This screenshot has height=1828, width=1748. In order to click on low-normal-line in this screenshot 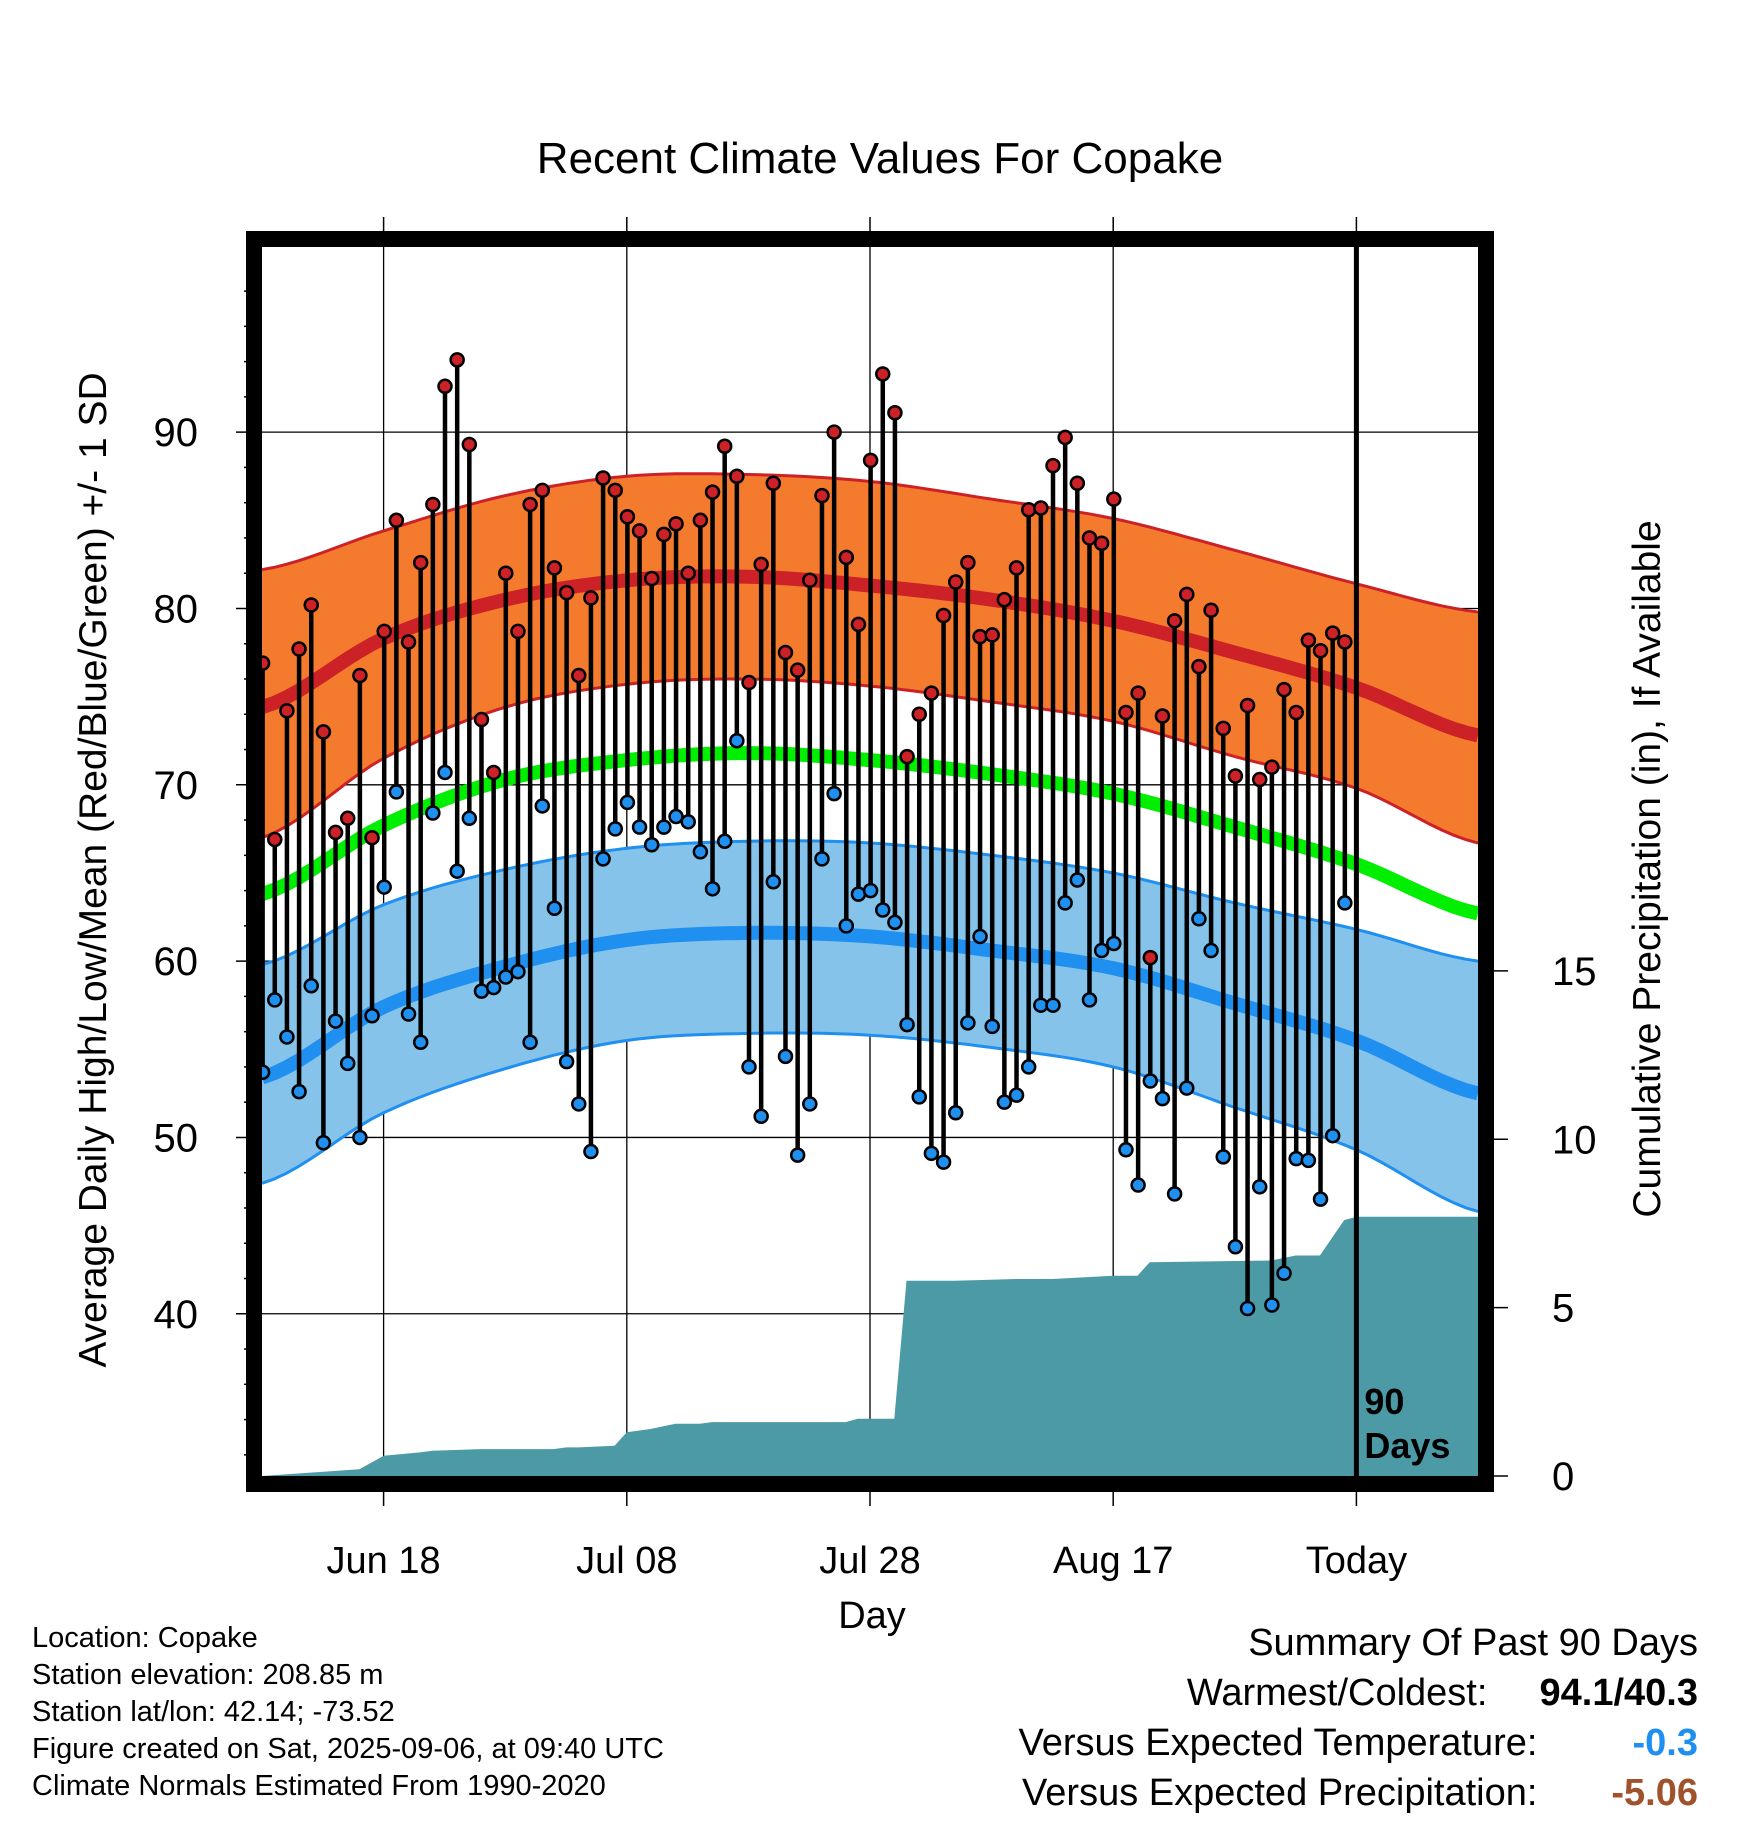, I will do `click(870, 1013)`.